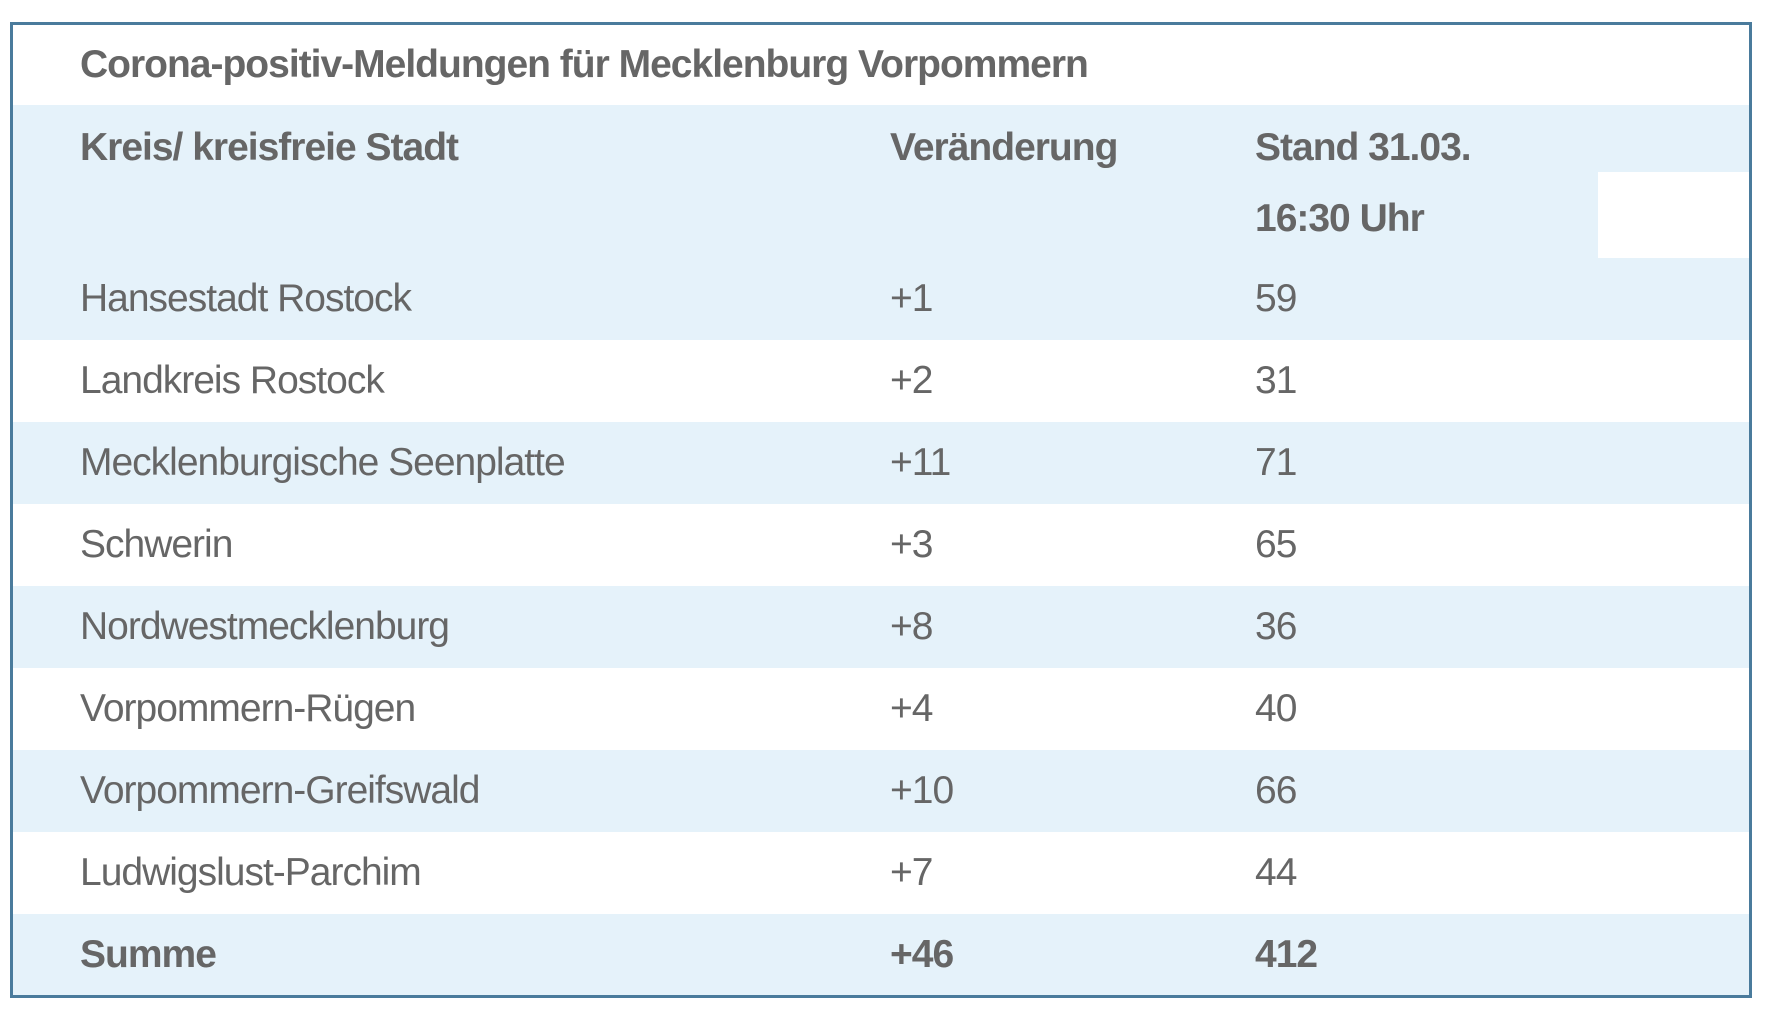 The height and width of the screenshot is (1014, 1770). Describe the element at coordinates (911, 872) in the screenshot. I see `change-cell: +7` at that location.